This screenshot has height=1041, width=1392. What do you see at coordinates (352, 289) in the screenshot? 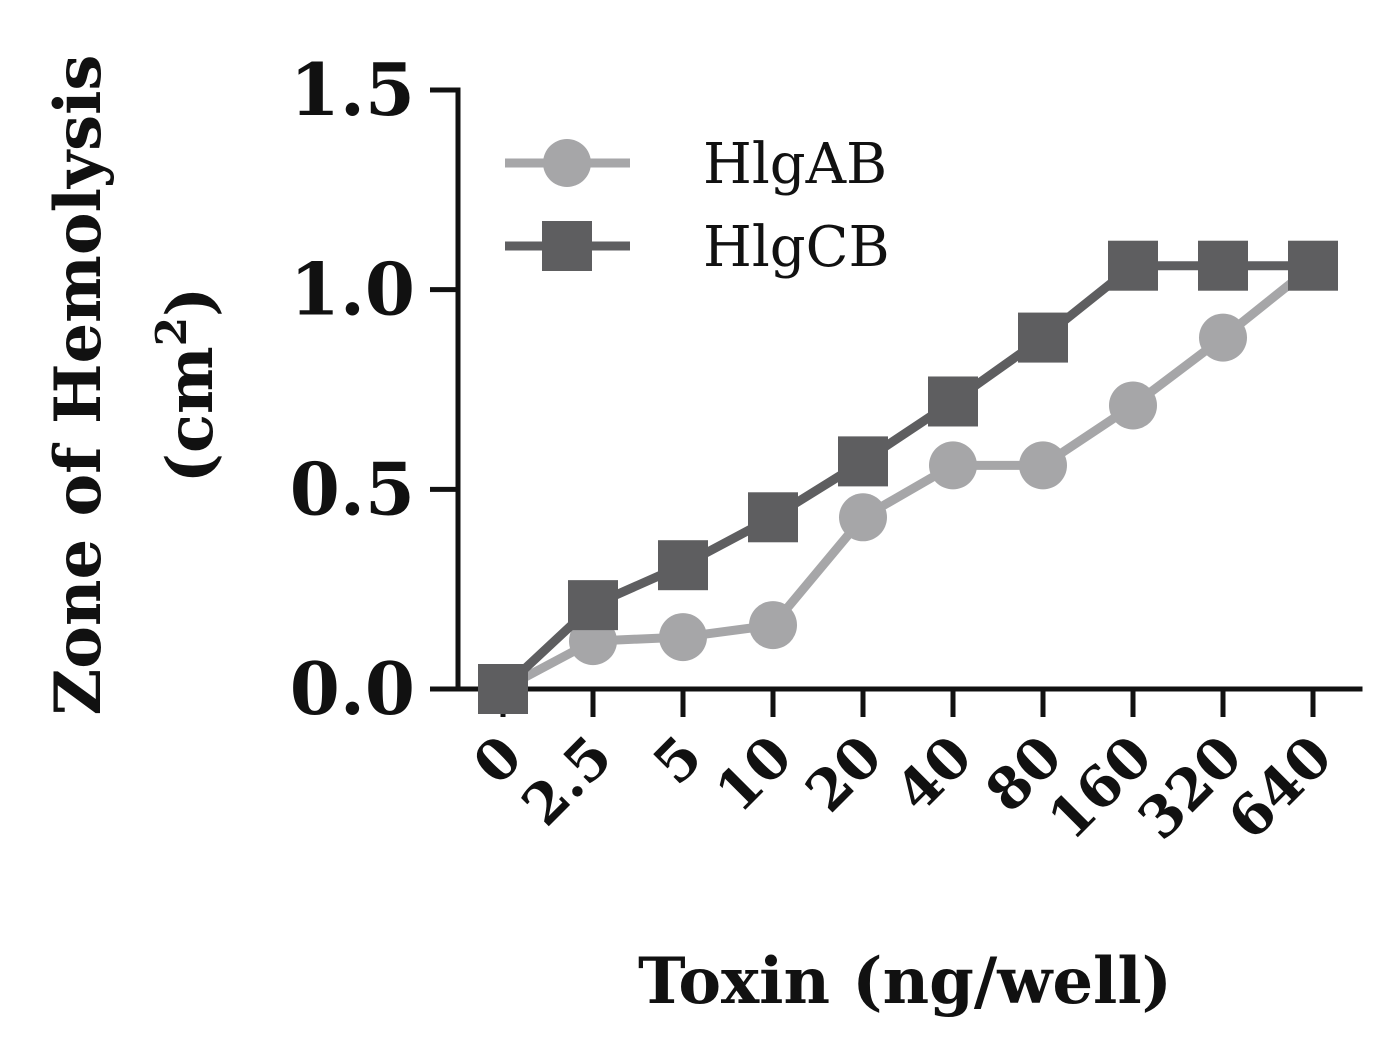
I see `y-tick-label: 1.0` at bounding box center [352, 289].